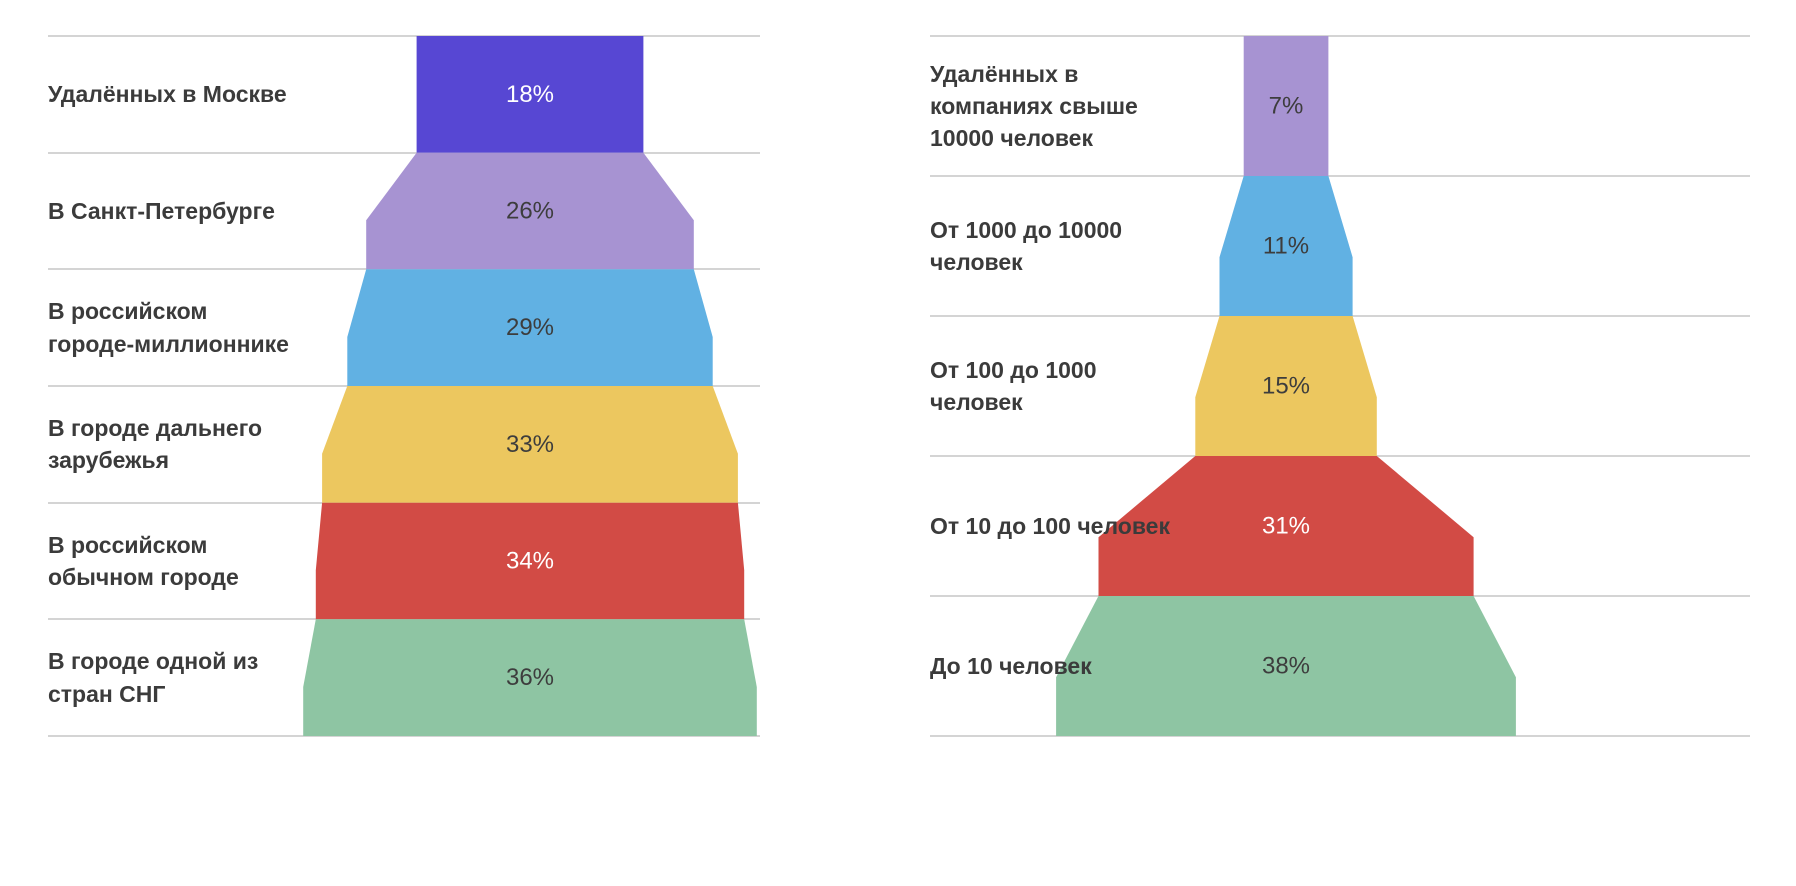 Image resolution: width=1796 pixels, height=886 pixels. What do you see at coordinates (143, 560) in the screenshot?
I see `row-label: В российском обычном городе` at bounding box center [143, 560].